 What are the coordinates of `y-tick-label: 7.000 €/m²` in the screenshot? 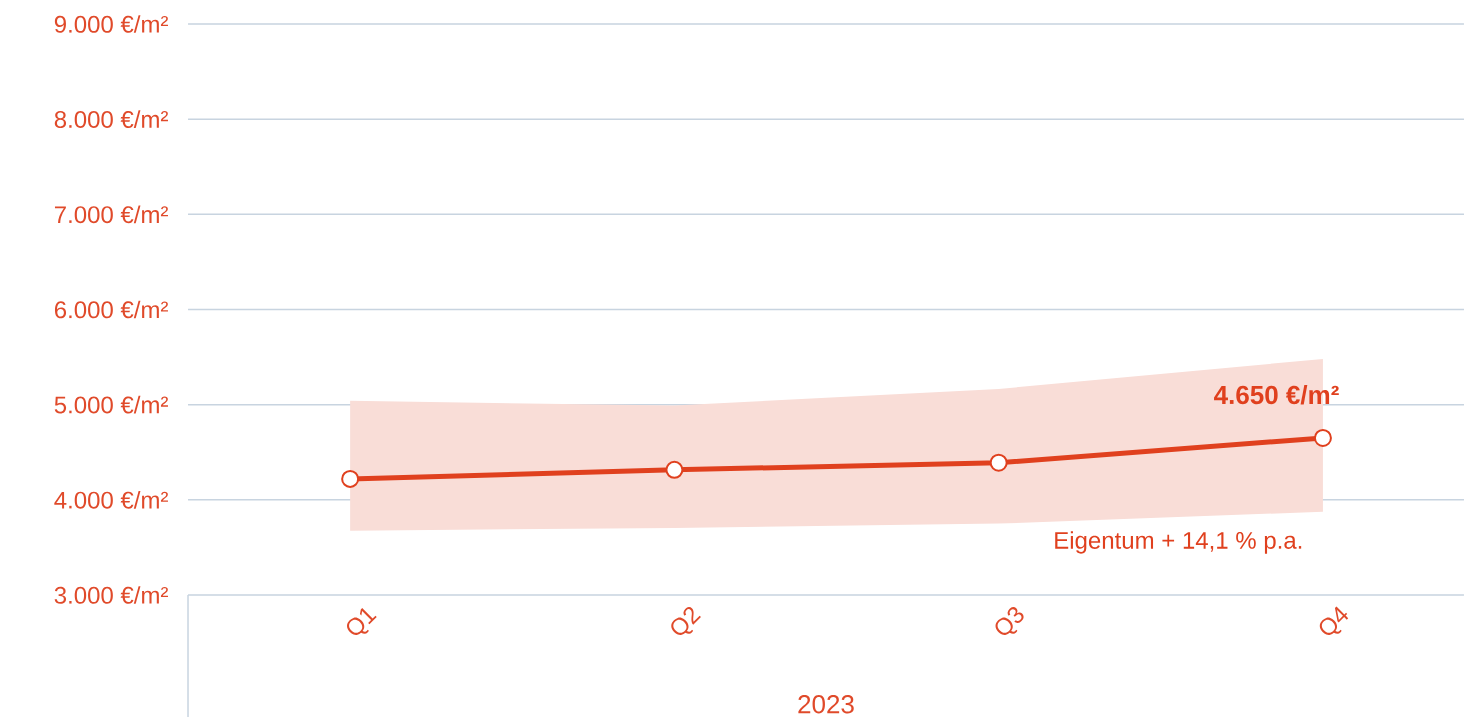 It's located at (111, 214).